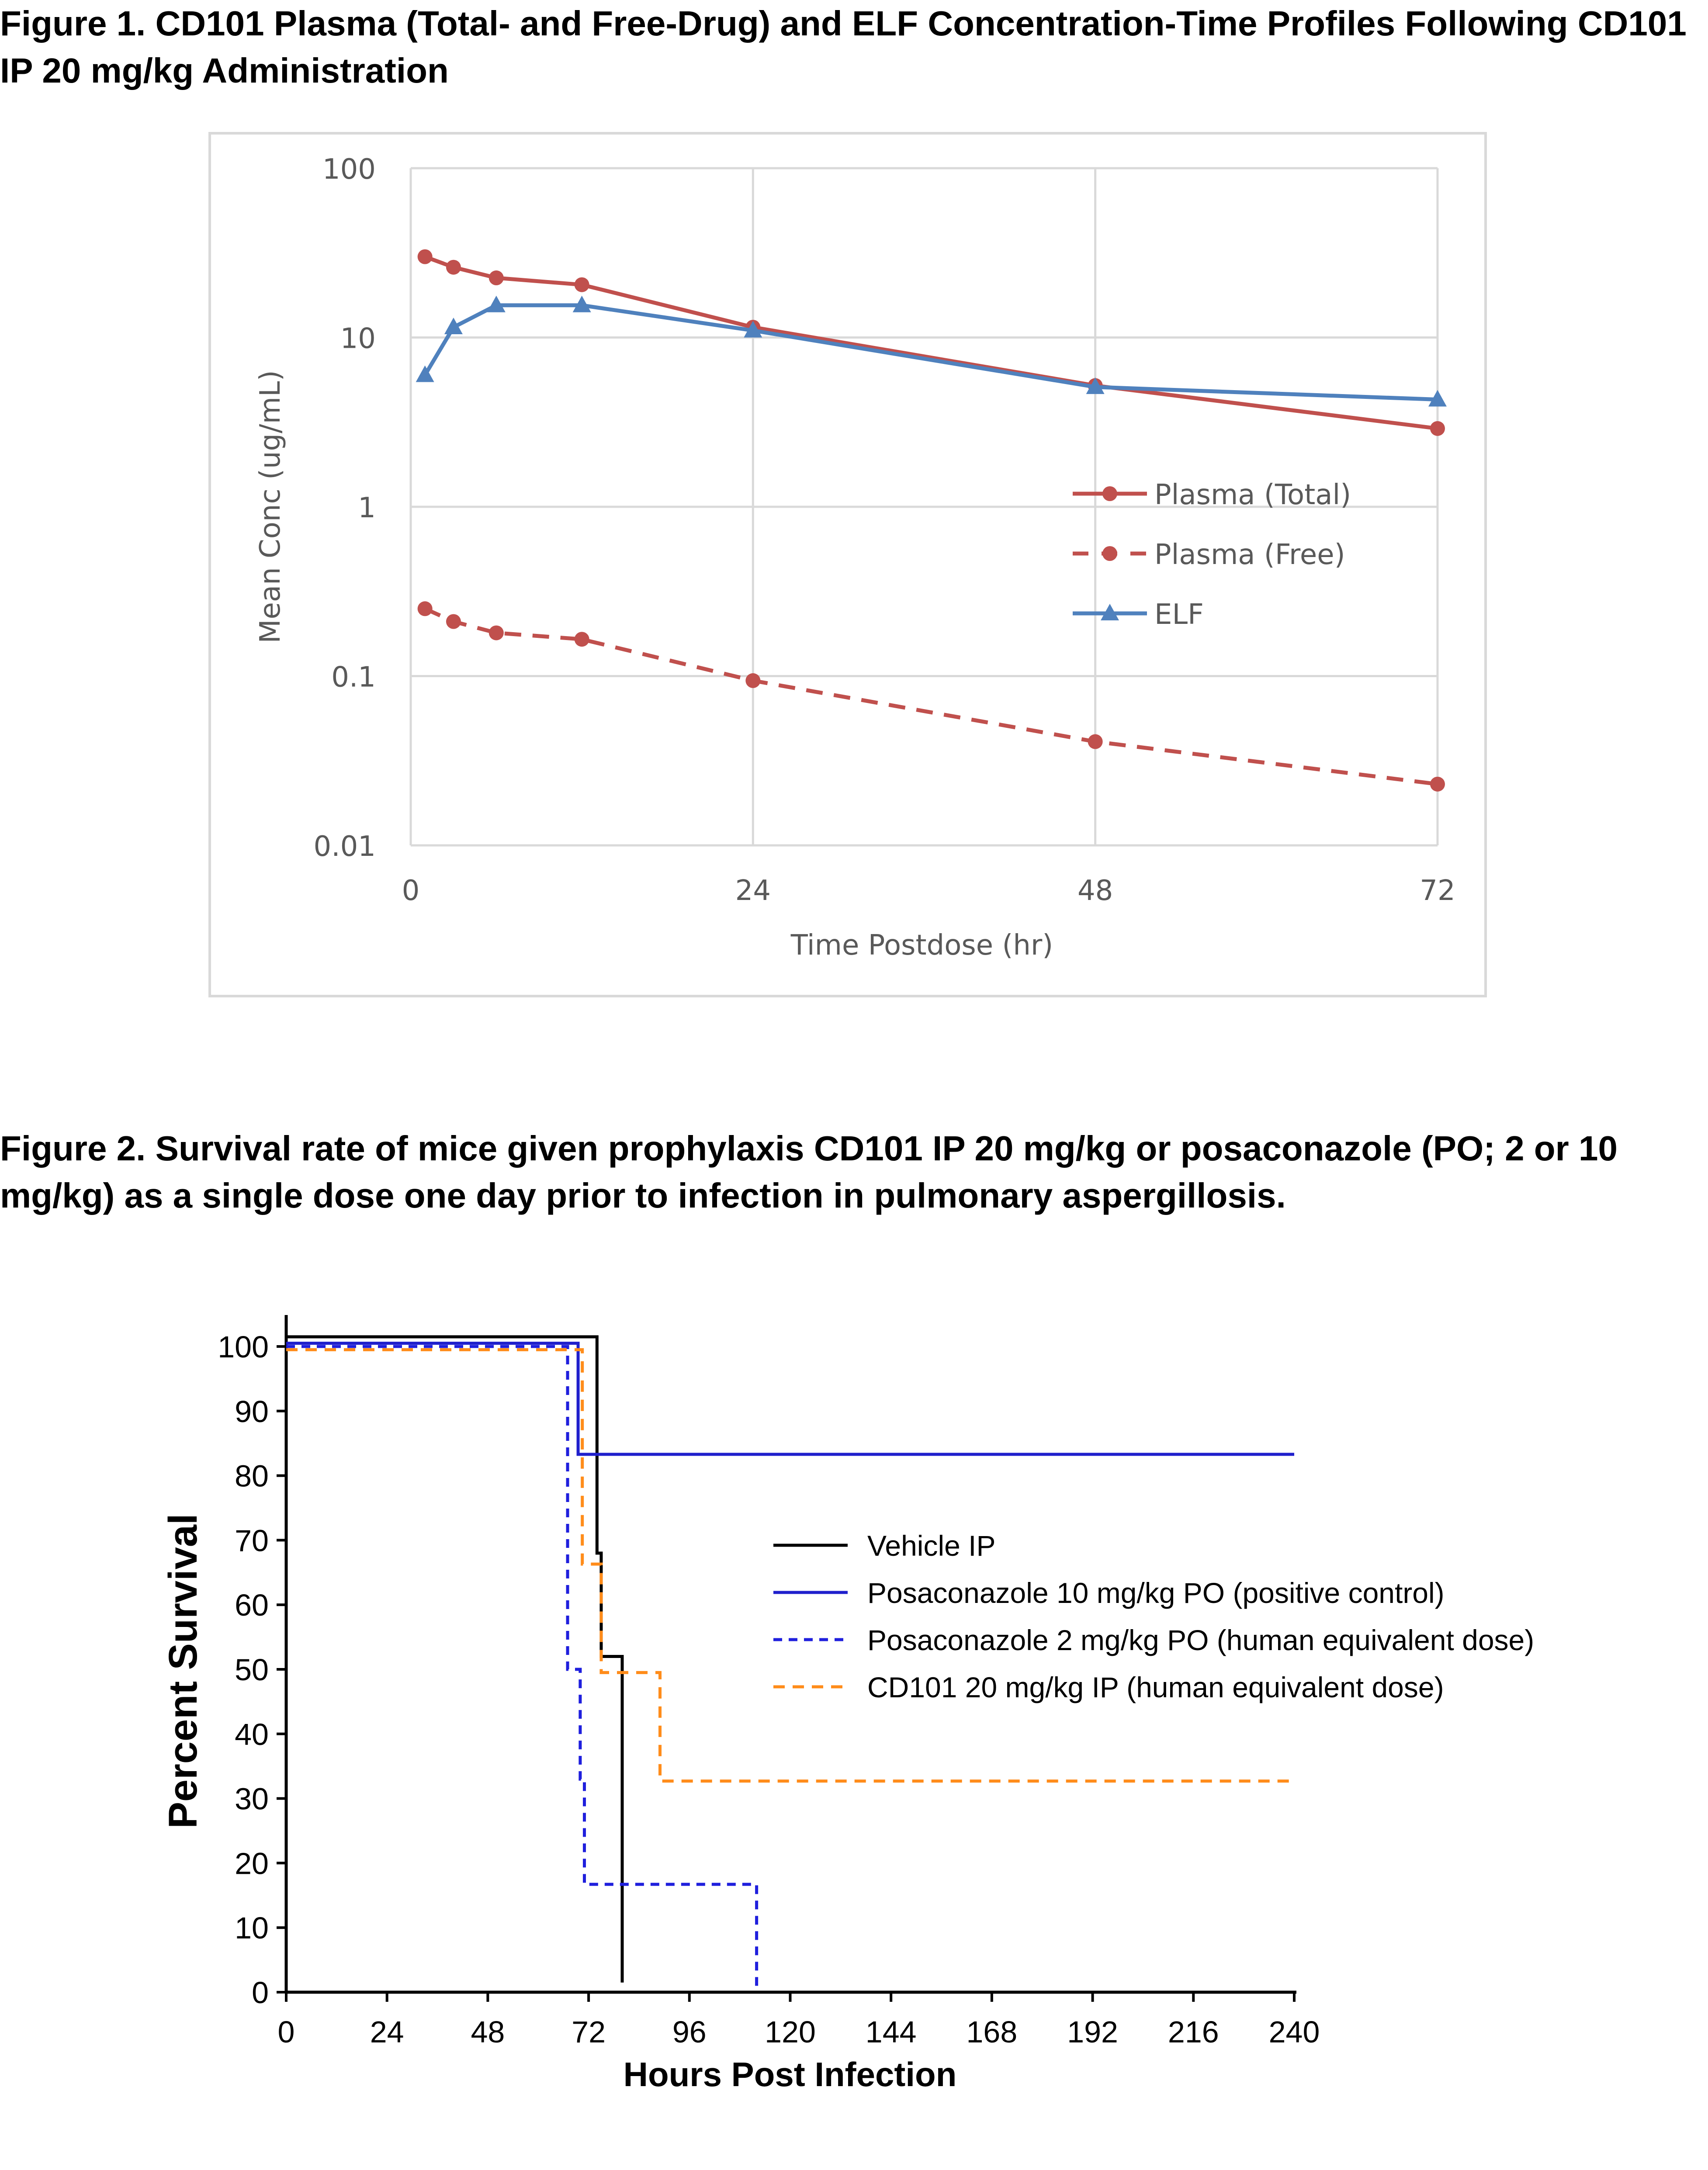 This screenshot has height=2170, width=1708. I want to click on chart2-y-tick-label: 70, so click(252, 1540).